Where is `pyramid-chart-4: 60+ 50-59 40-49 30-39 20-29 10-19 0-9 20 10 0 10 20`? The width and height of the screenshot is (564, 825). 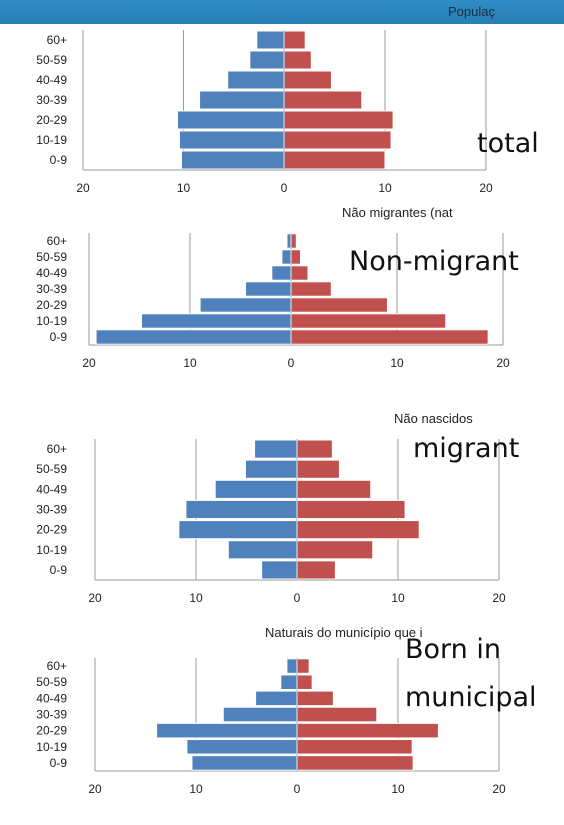
pyramid-chart-4: 60+ 50-59 40-49 30-39 20-29 10-19 0-9 20 10 0 10 20 is located at coordinates (271, 727).